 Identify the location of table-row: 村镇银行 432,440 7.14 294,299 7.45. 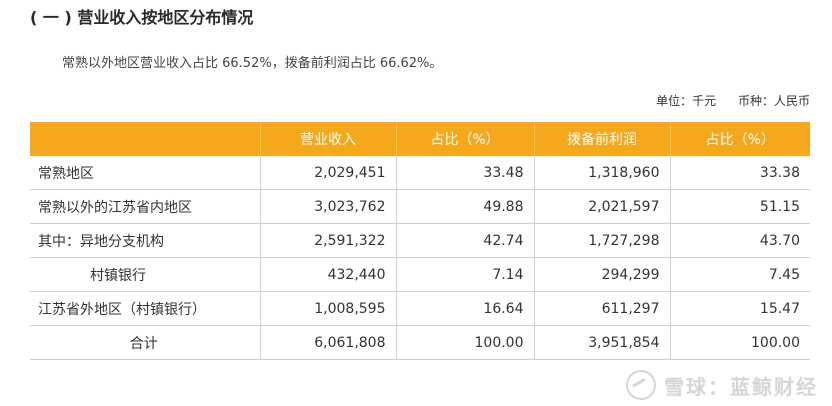
(420, 274).